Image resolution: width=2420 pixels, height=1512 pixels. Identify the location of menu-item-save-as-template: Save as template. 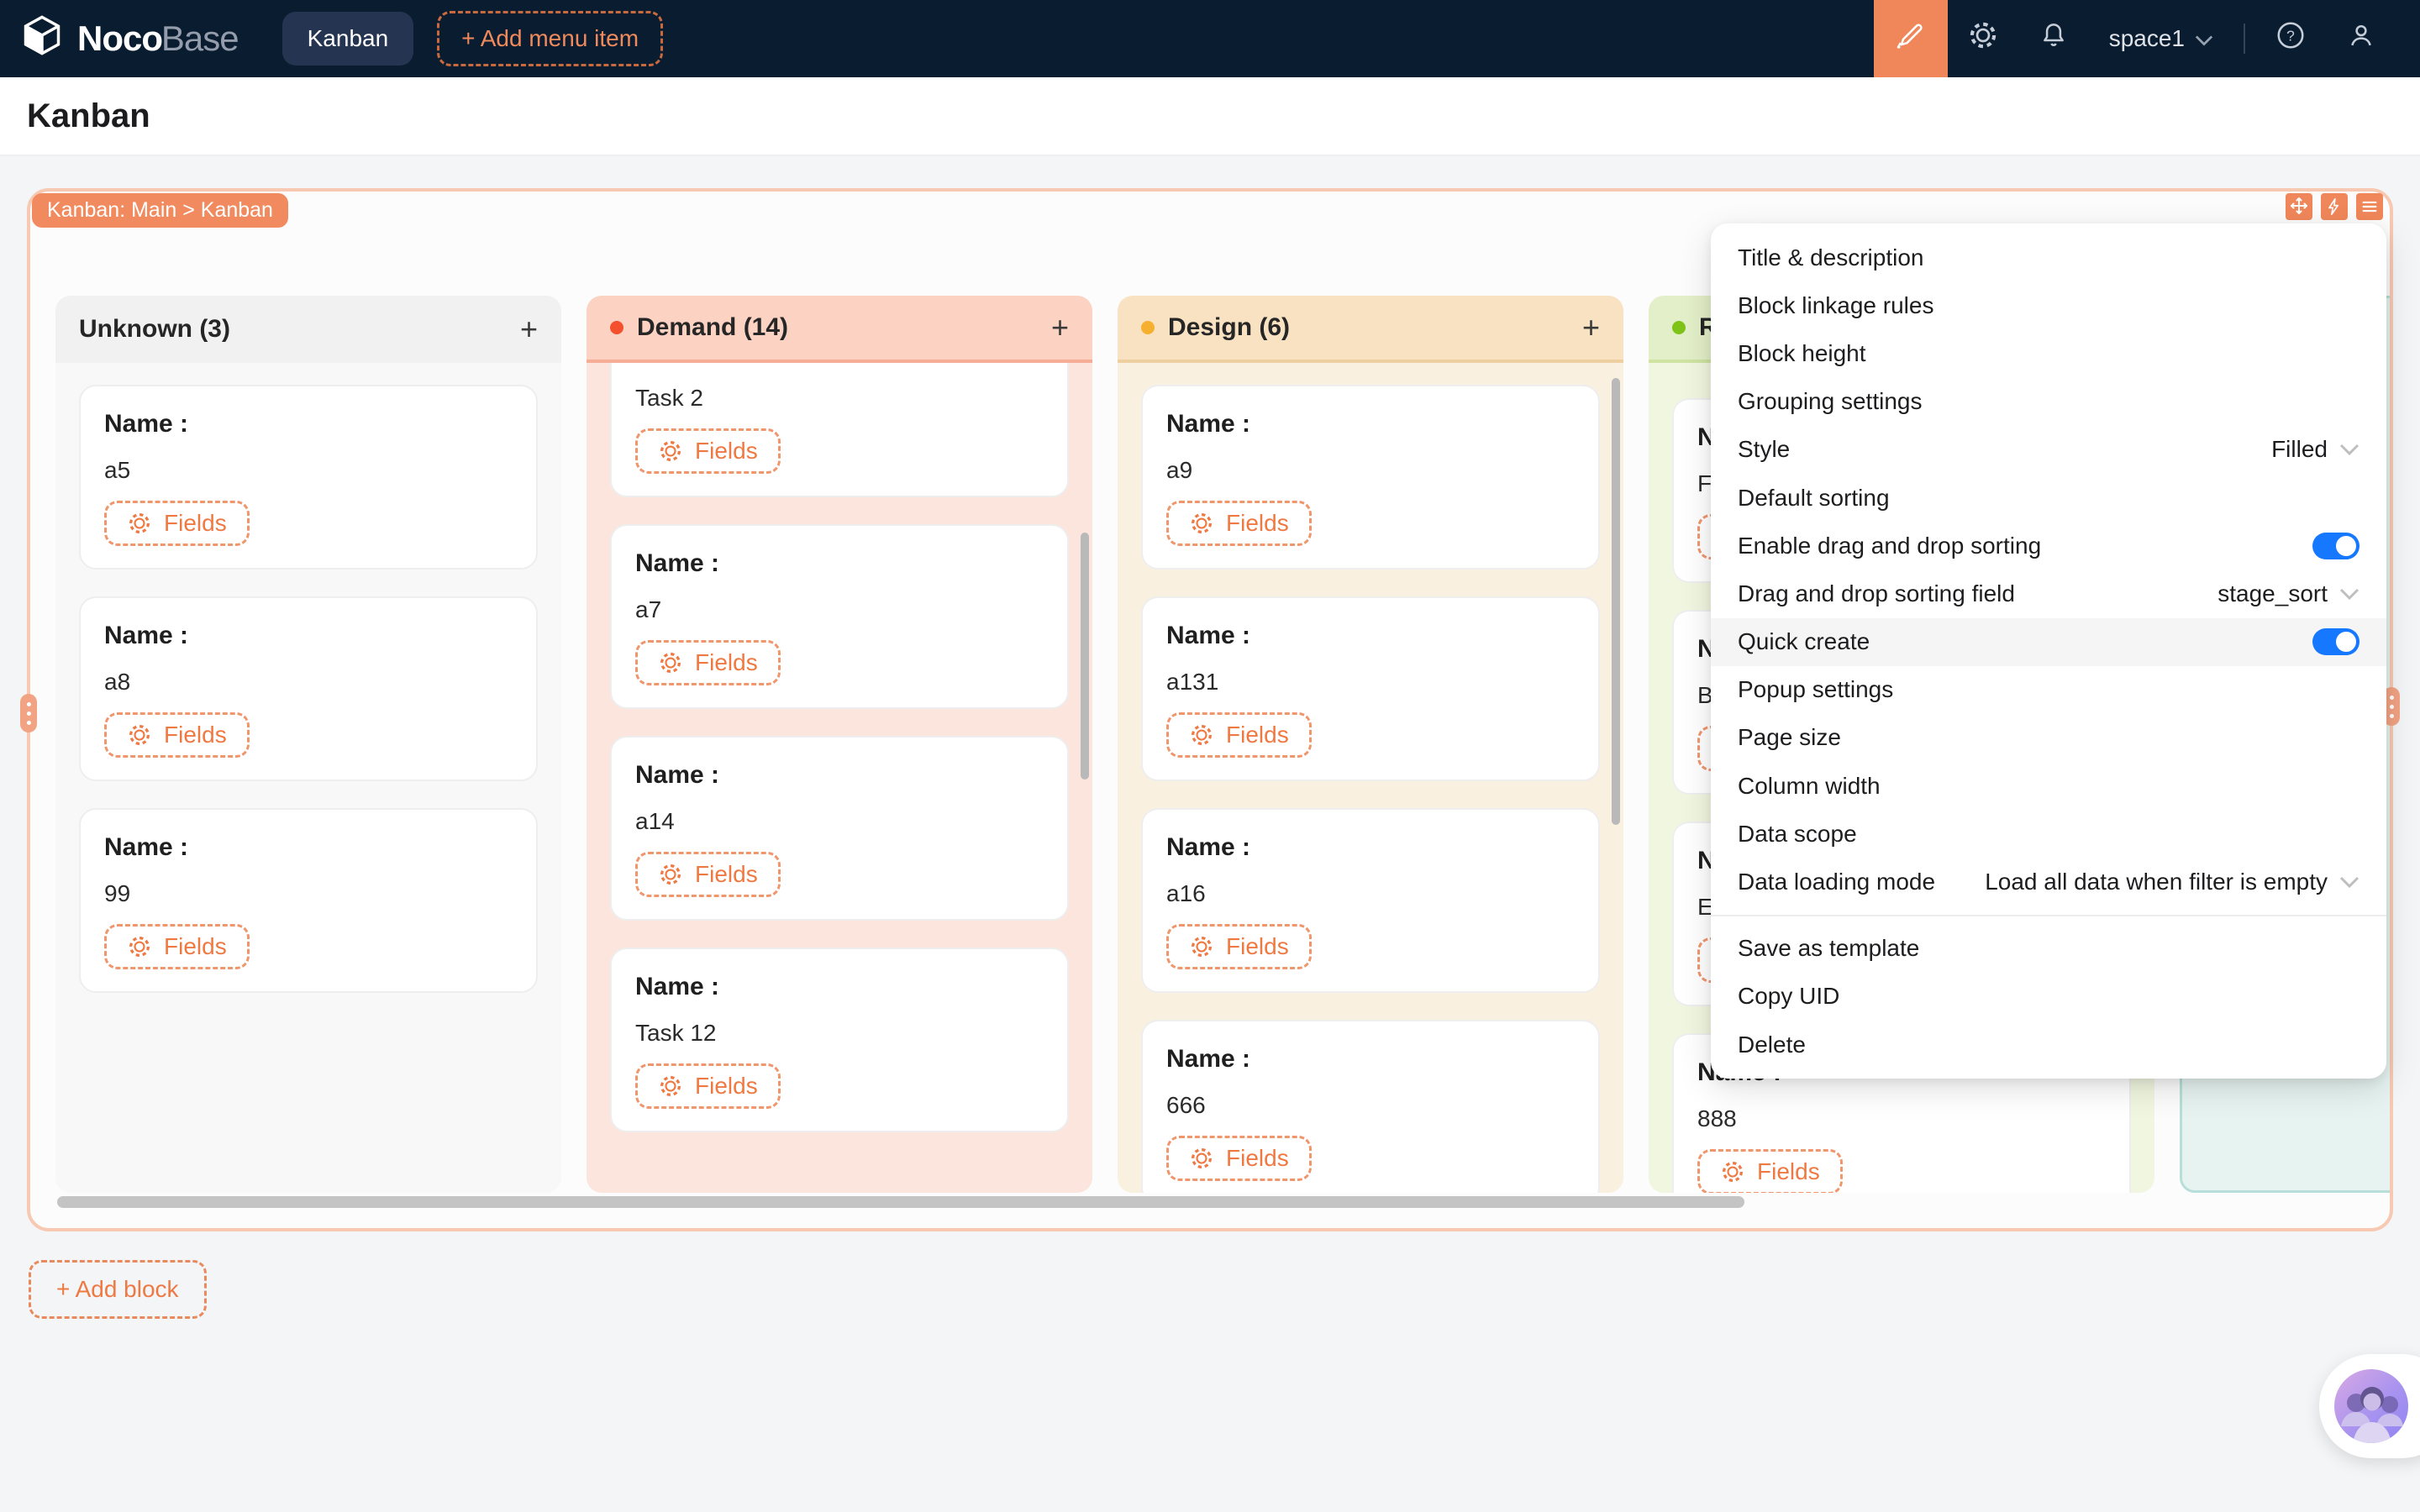
(2048, 949).